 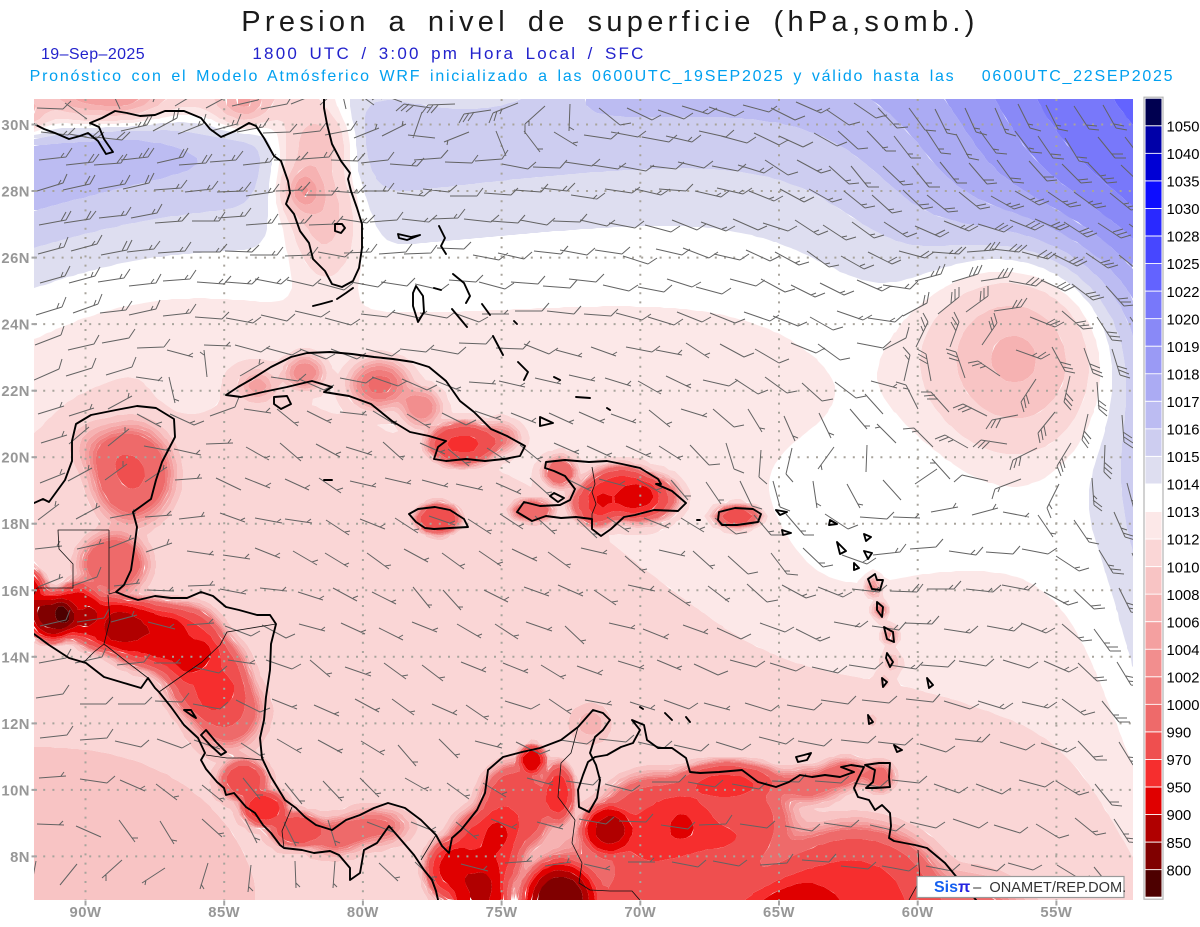 I want to click on svg-text: 1014, so click(x=1183, y=486).